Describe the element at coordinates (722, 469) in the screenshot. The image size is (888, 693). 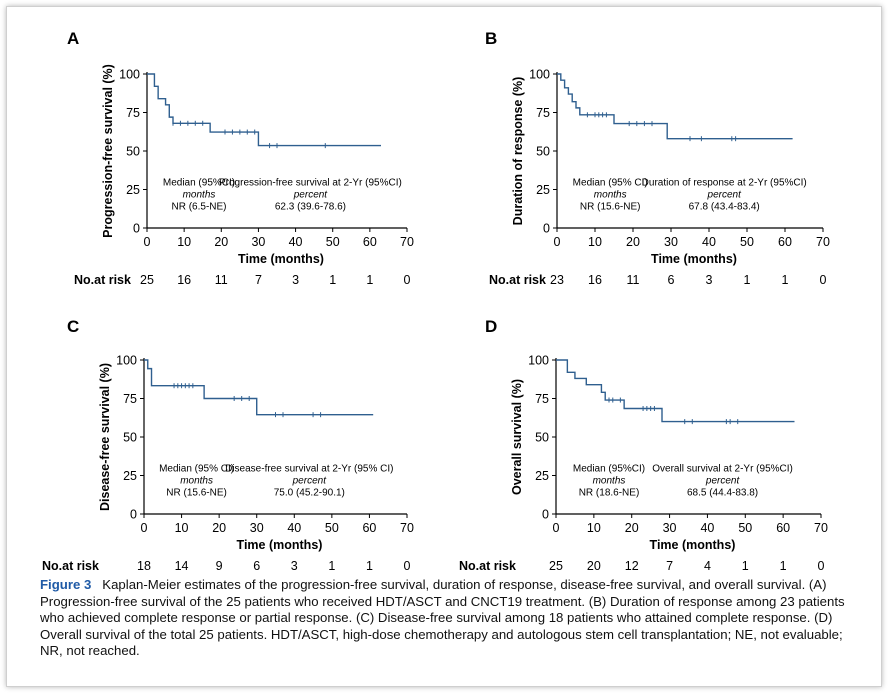
I see `panel-d-2yr-header: Overall survival at 2-Yr (95%CI)` at that location.